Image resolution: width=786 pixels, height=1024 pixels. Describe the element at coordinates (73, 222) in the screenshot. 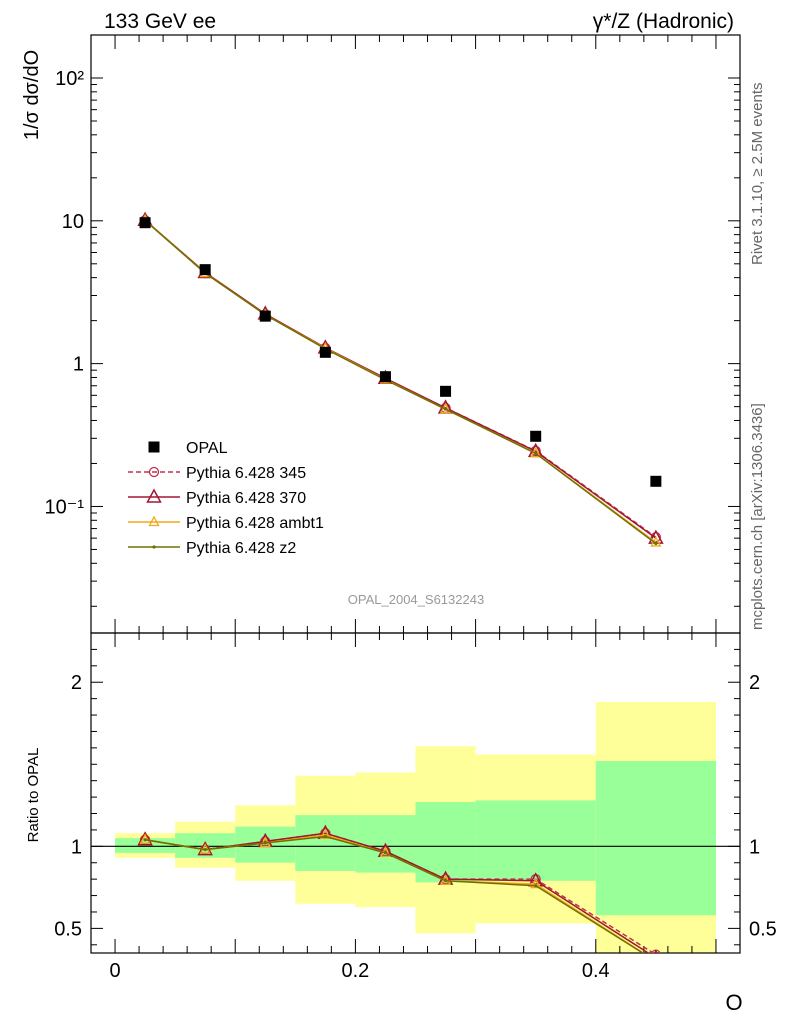

I see `top-ytick-label: 10` at that location.